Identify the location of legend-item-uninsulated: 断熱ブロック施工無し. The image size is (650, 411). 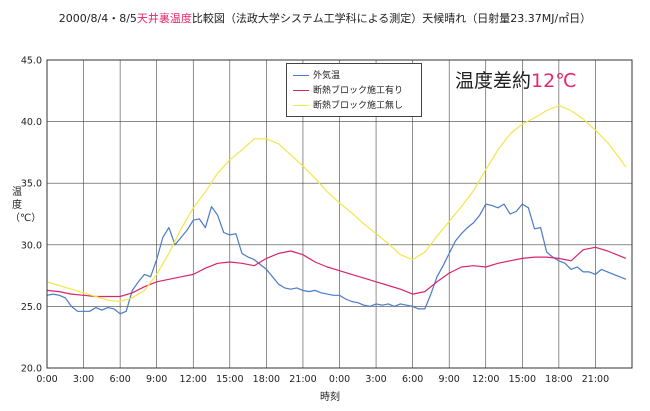
(348, 105).